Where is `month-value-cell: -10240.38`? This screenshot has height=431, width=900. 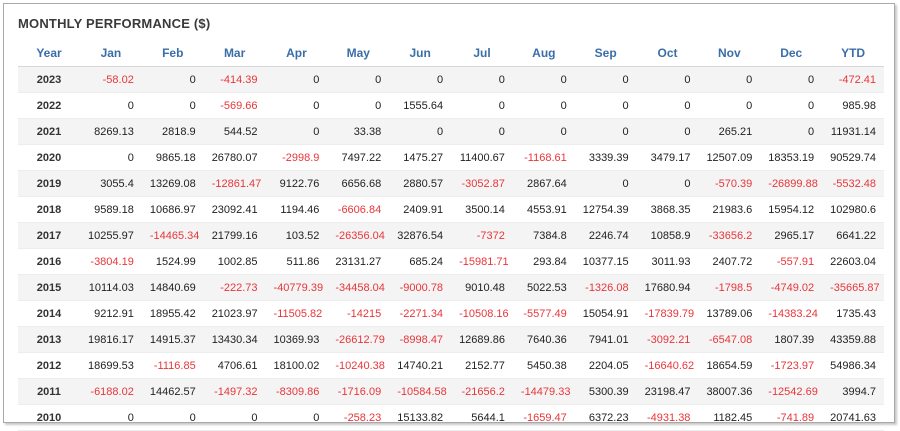
month-value-cell: -10240.38 is located at coordinates (358, 365).